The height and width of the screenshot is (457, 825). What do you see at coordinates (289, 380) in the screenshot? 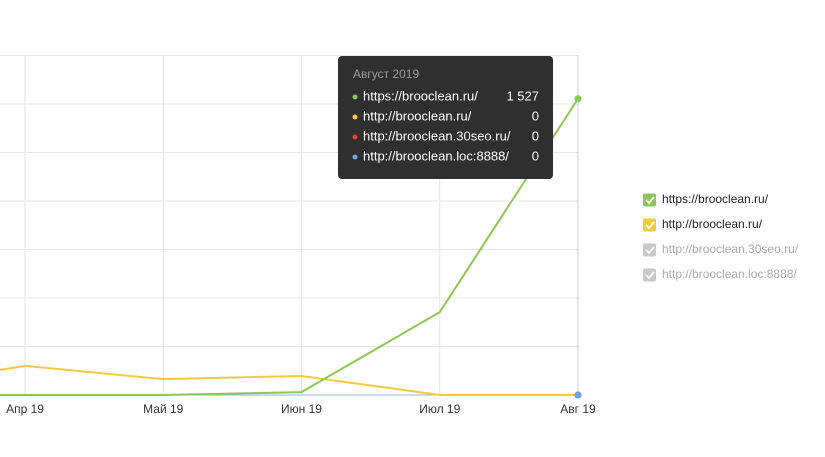
I see `series-line` at bounding box center [289, 380].